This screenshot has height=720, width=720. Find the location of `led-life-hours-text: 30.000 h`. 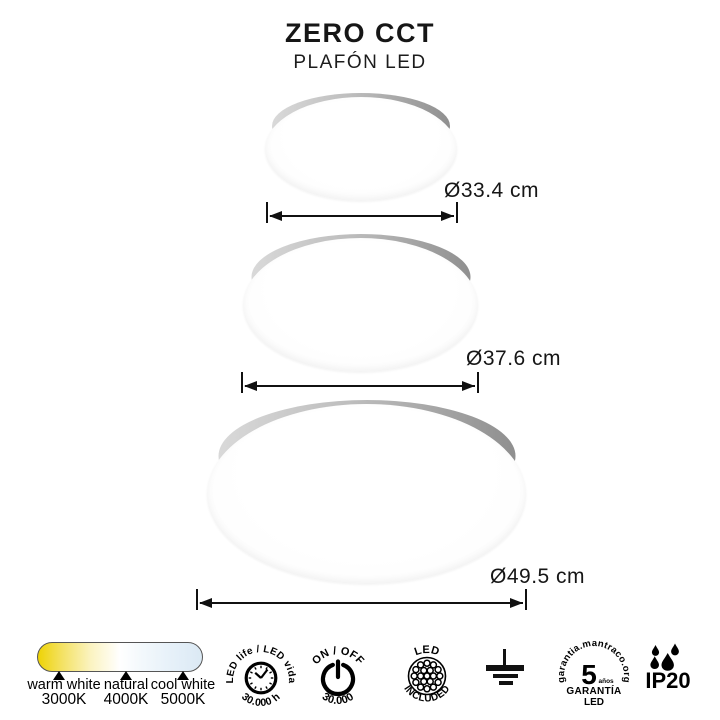

led-life-hours-text: 30.000 h is located at coordinates (260, 700).